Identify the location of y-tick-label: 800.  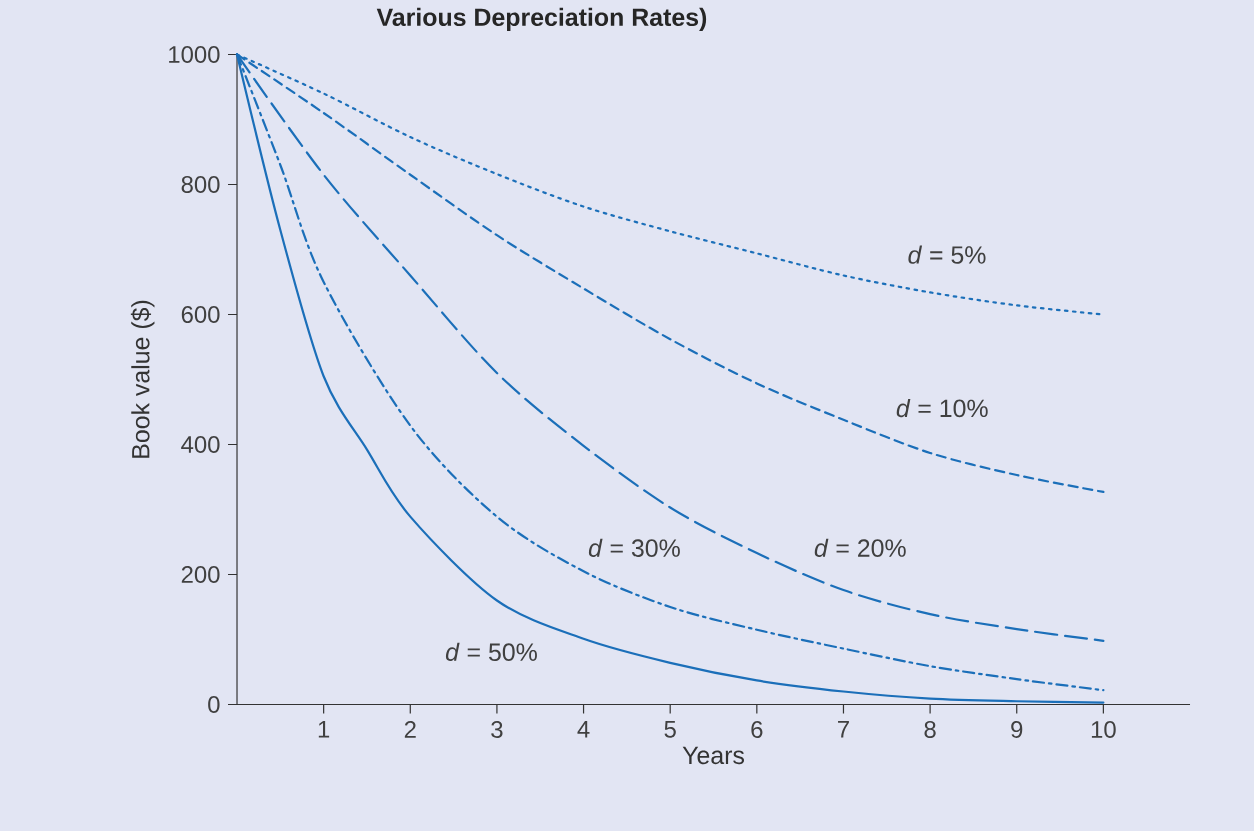
(200, 184).